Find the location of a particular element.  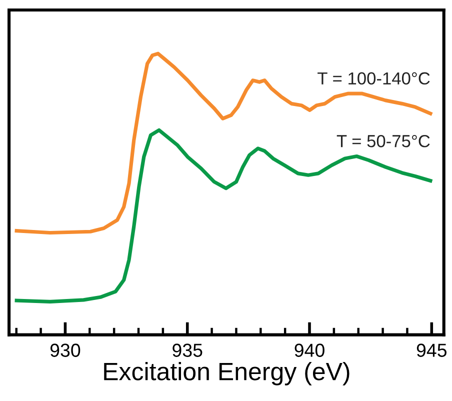

series-label: T = 50-75°C is located at coordinates (383, 141).